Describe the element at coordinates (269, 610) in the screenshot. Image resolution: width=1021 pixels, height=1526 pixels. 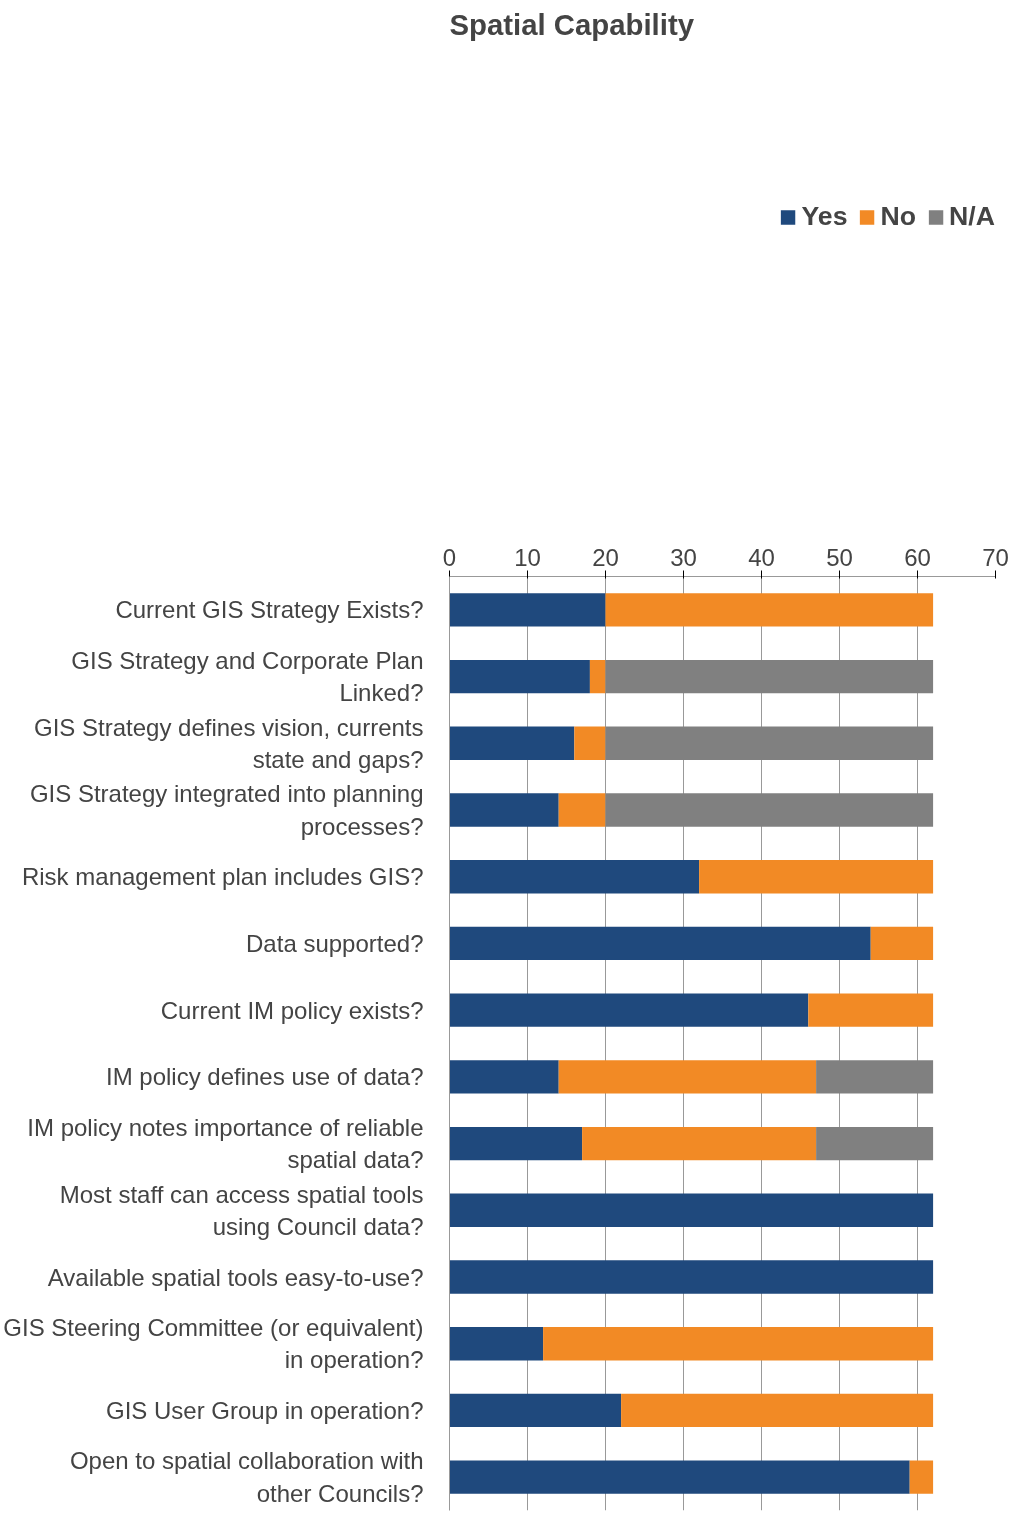
I see `y-tick-label: Current GIS Strategy Exists?` at that location.